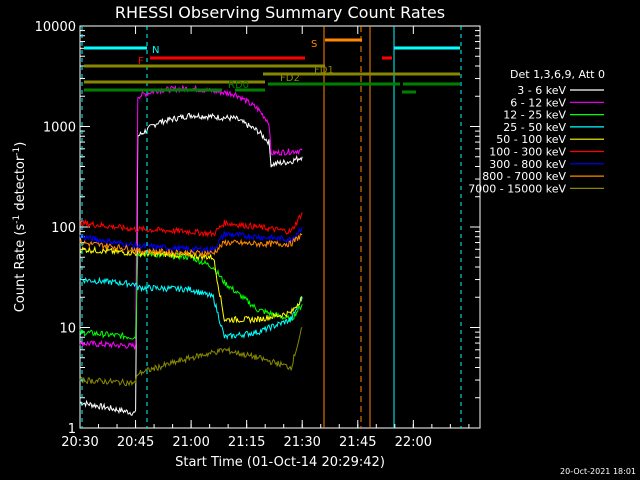  What do you see at coordinates (534, 115) in the screenshot?
I see `legend-entry-label: 12 - 25 keV` at bounding box center [534, 115].